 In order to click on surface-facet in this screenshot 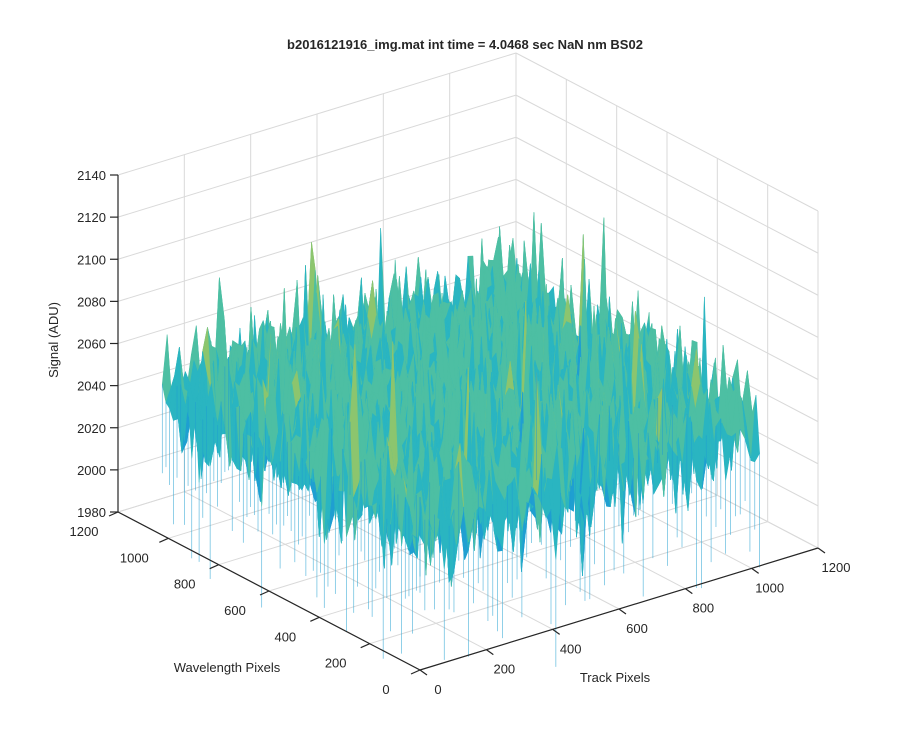, I will do `click(420, 505)`.